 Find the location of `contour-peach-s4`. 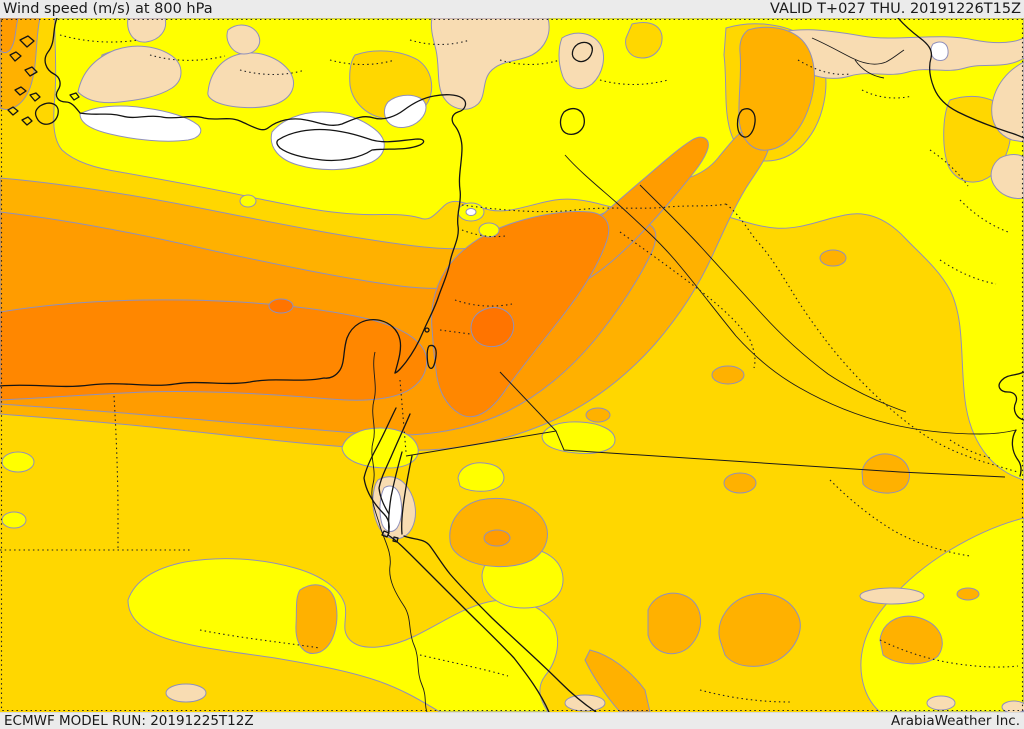

contour-peach-s4 is located at coordinates (941, 703).